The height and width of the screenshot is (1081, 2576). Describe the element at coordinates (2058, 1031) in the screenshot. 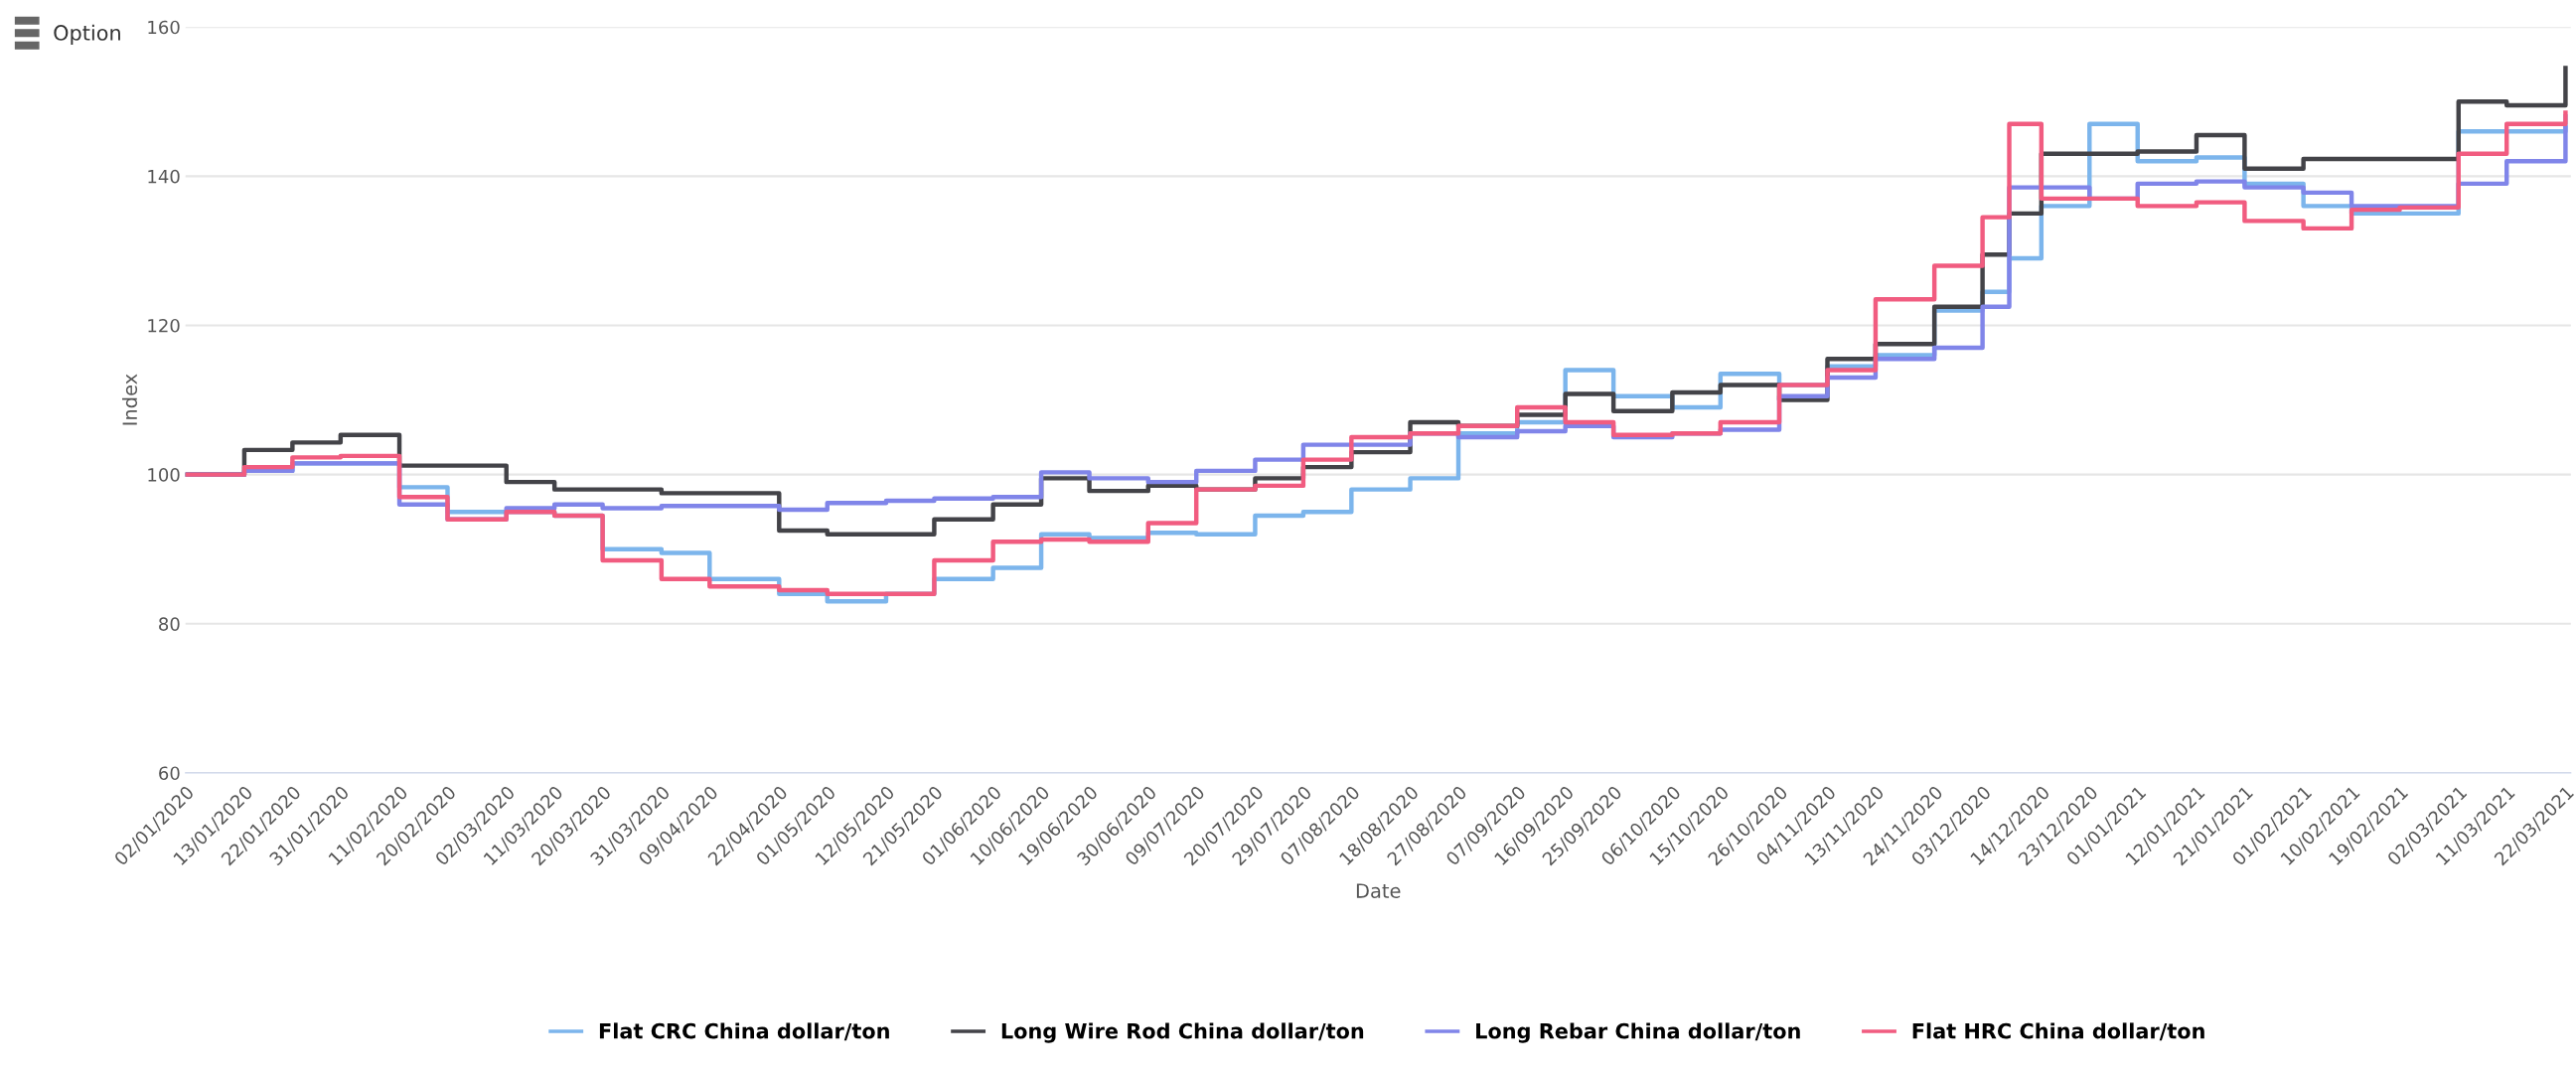

I see `legend-label: Flat HRC China dollar/ton` at that location.